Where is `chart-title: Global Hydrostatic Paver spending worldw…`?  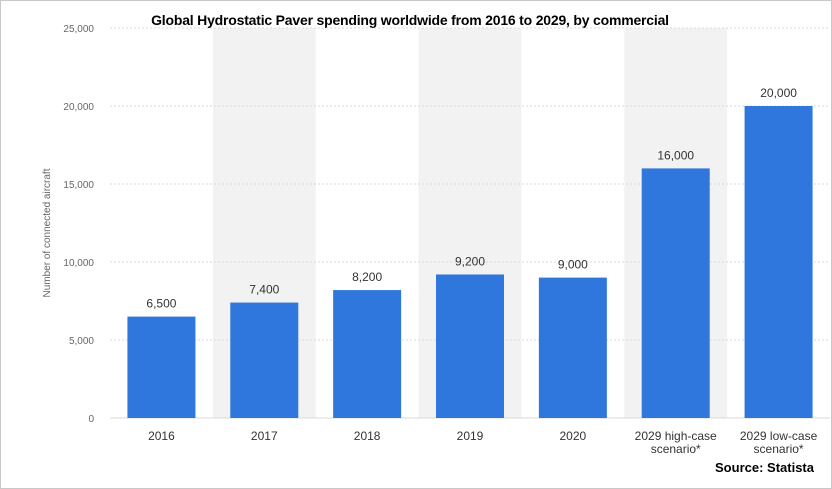 chart-title: Global Hydrostatic Paver spending worldw… is located at coordinates (410, 20).